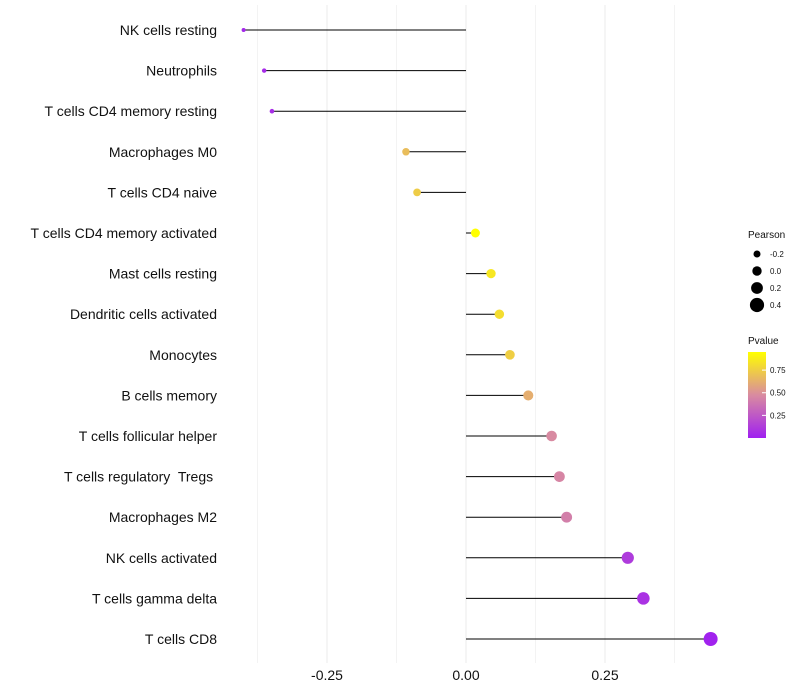 The width and height of the screenshot is (800, 700). What do you see at coordinates (776, 288) in the screenshot?
I see `pearson-legend-label: 0.2` at bounding box center [776, 288].